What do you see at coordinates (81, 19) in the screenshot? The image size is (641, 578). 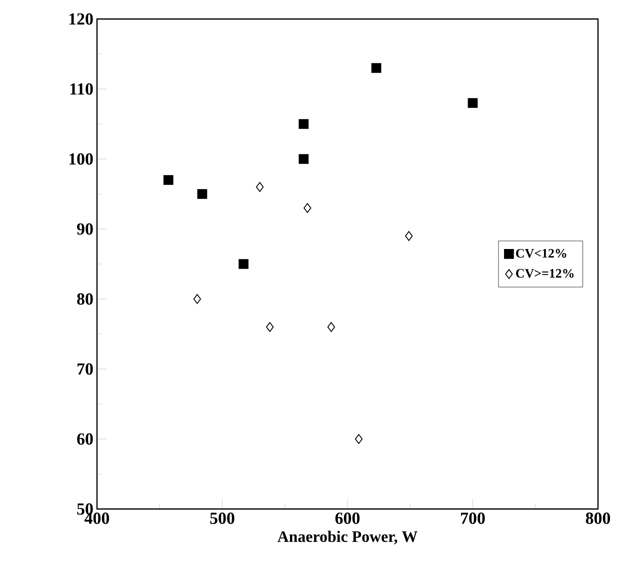 I see `y-tick-label: 120` at bounding box center [81, 19].